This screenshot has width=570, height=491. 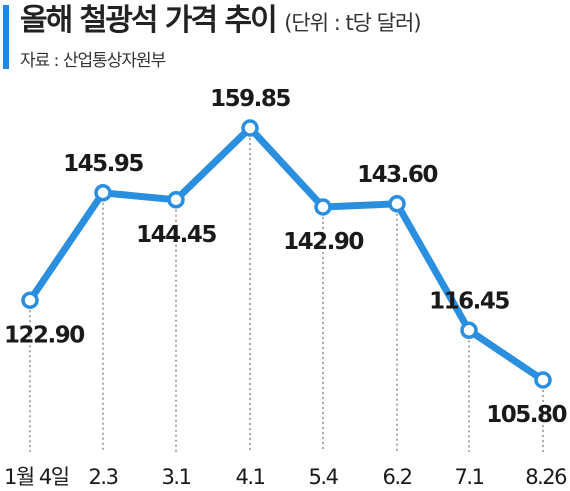 I want to click on chart-title: 올해 철광석 가격 추이, so click(x=149, y=20).